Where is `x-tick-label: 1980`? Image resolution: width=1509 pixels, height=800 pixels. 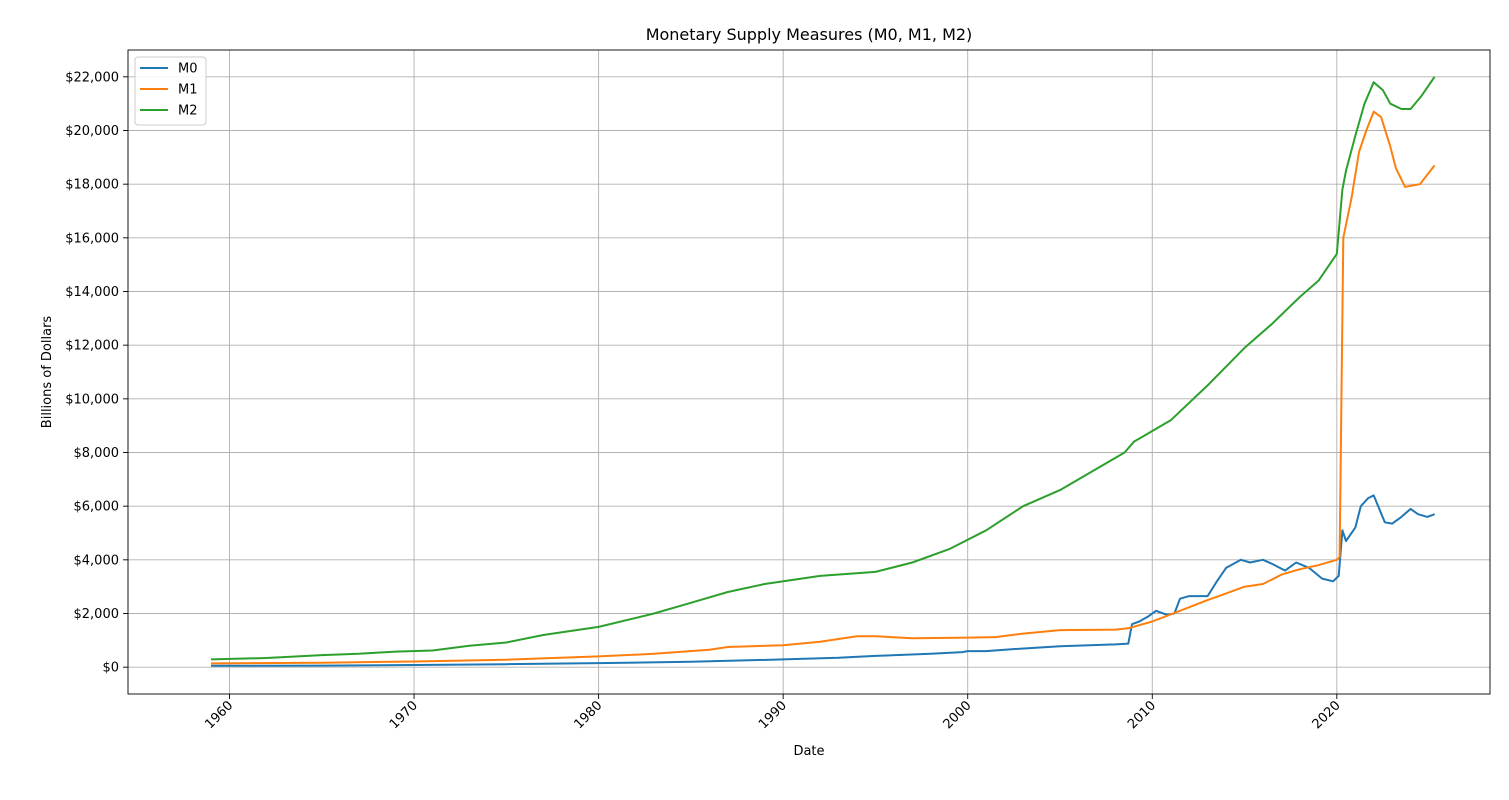 x-tick-label: 1980 is located at coordinates (588, 715).